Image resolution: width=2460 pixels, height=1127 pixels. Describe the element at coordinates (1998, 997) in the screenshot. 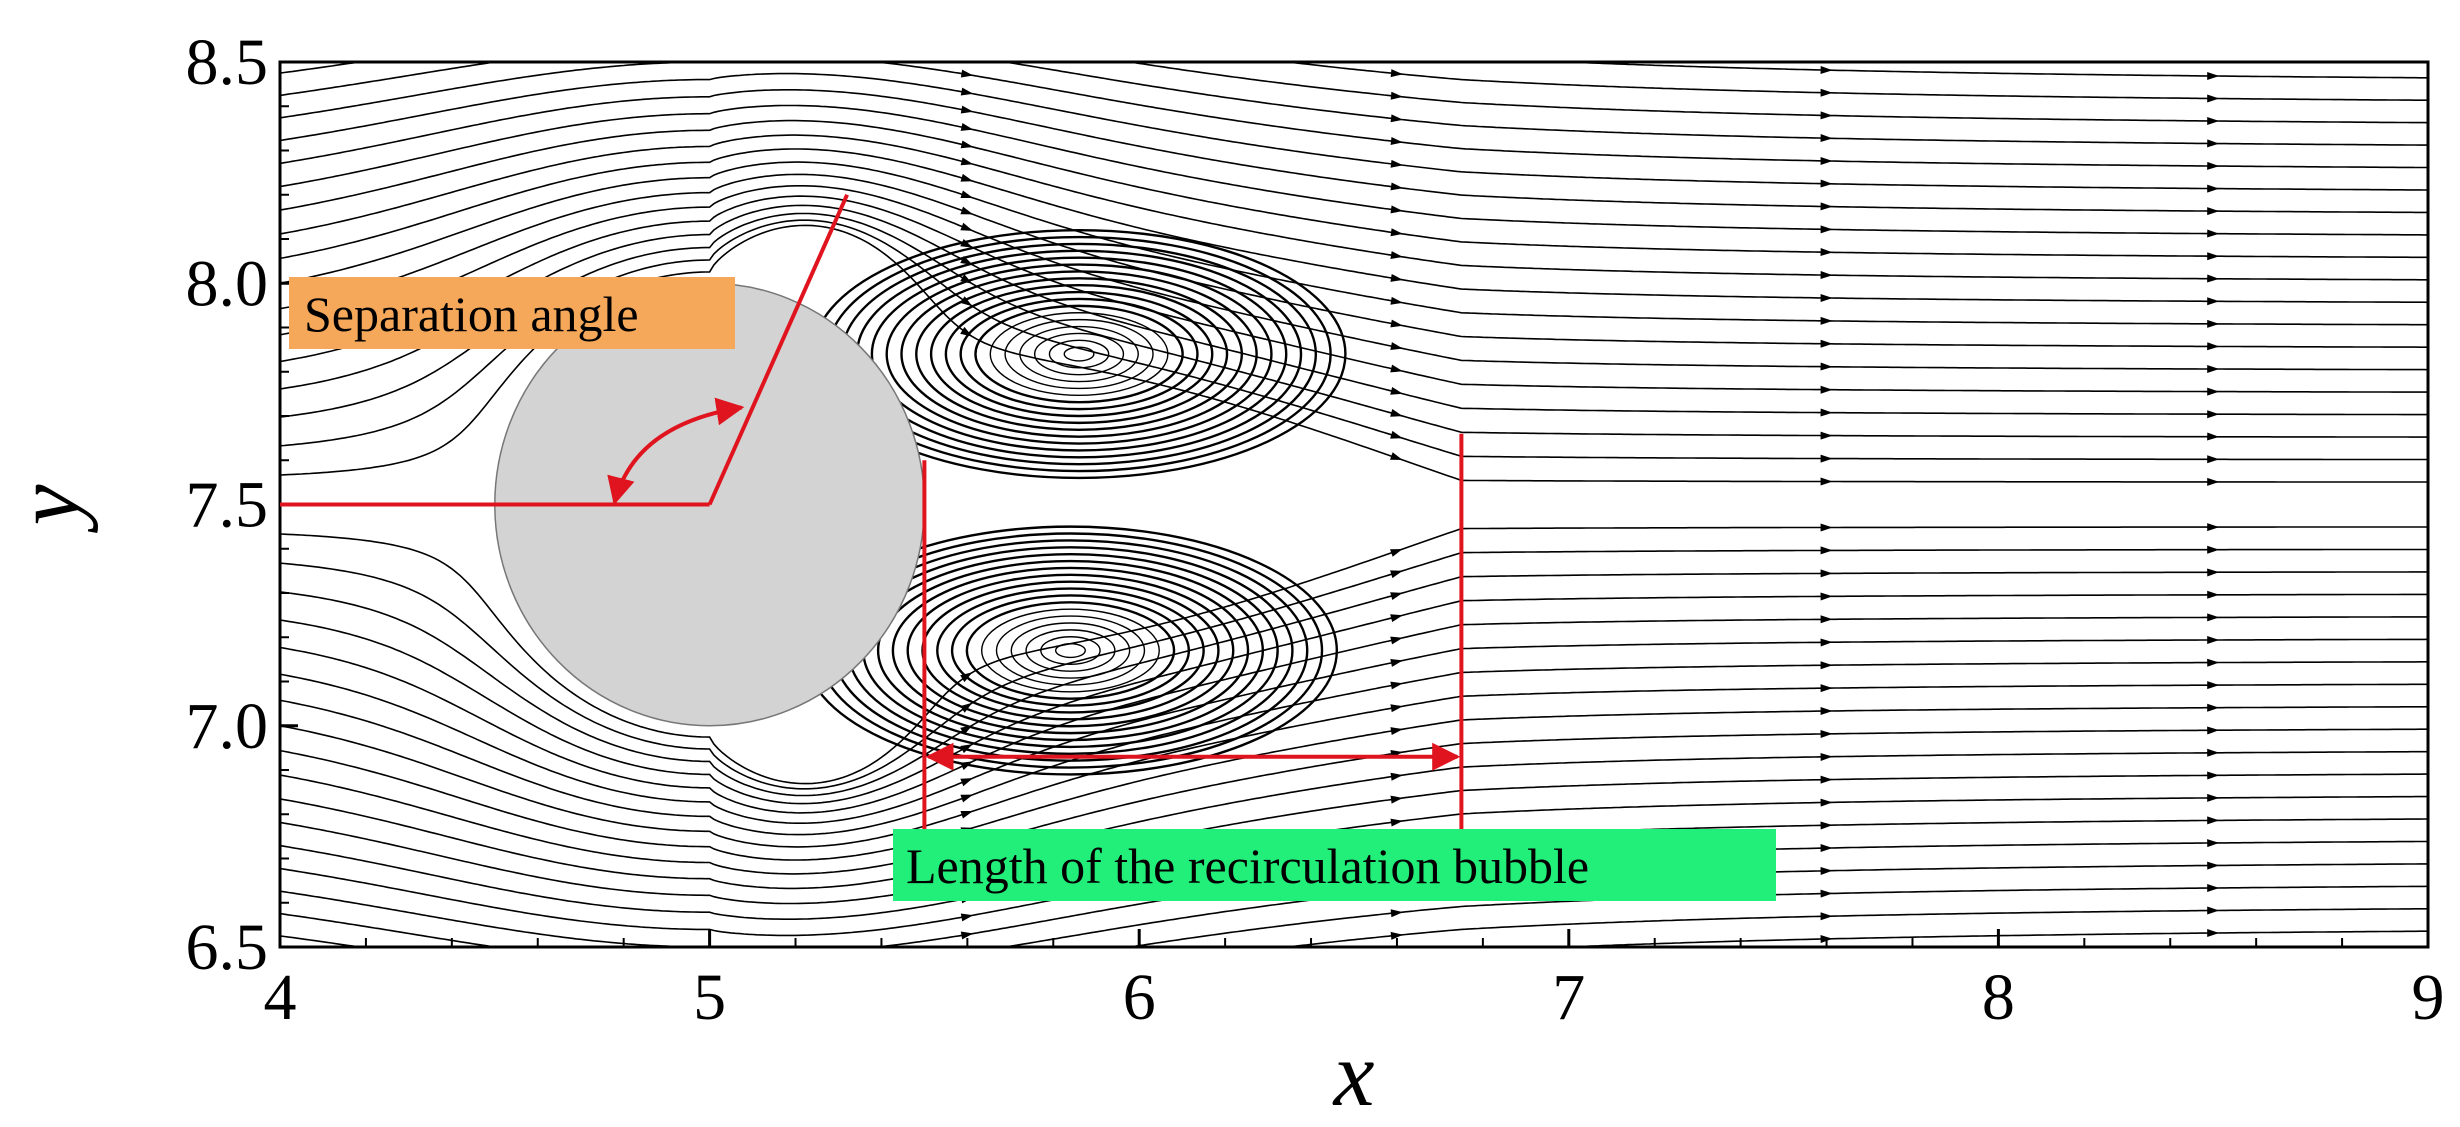

I see `x-tick-label: 8` at that location.